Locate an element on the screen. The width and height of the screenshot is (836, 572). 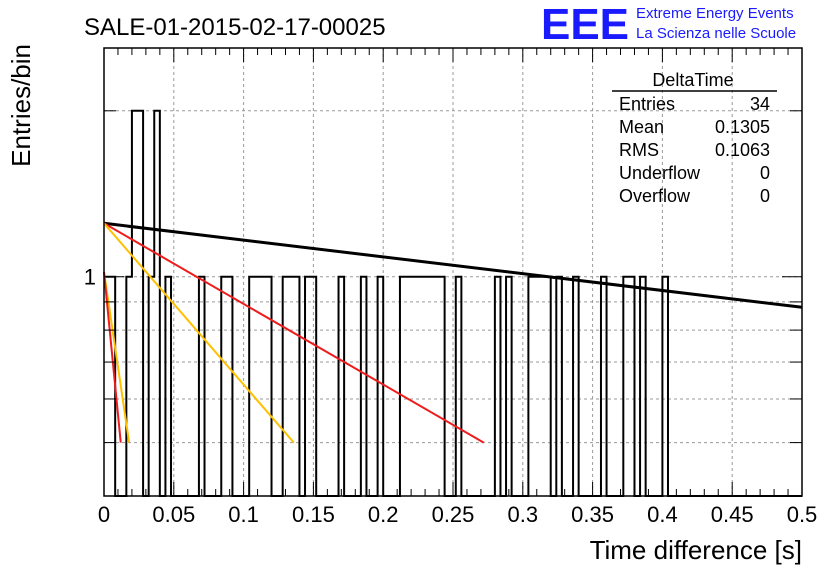
y-axis-label: Entries/bin is located at coordinates (21, 105).